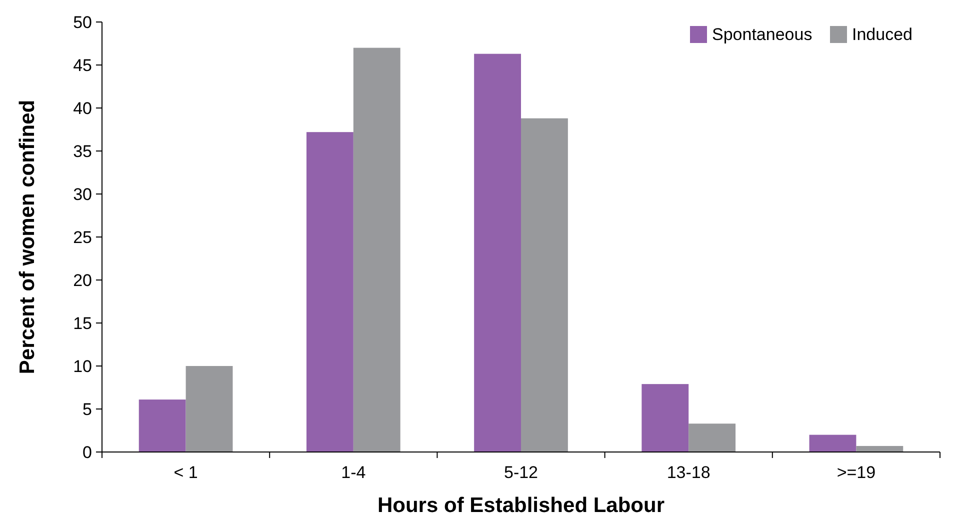 The height and width of the screenshot is (522, 975). Describe the element at coordinates (27, 237) in the screenshot. I see `y-axis-title: Percent of women confined` at that location.